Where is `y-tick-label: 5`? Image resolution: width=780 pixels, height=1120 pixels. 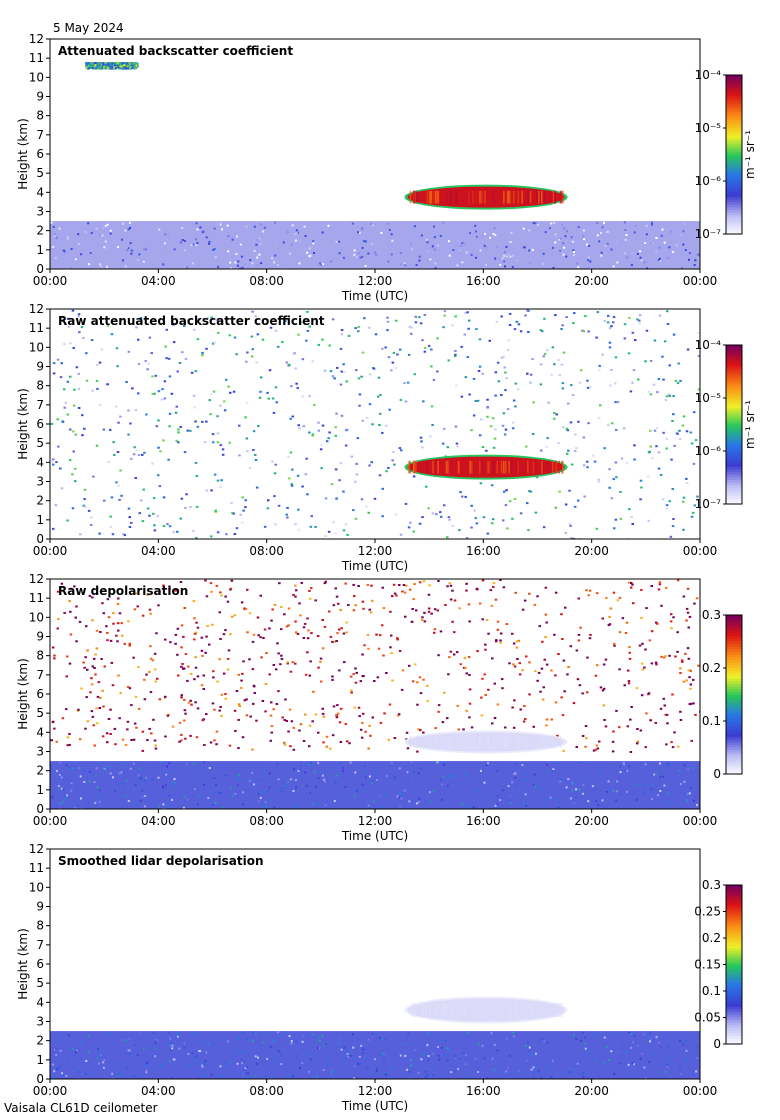 y-tick-label: 5 is located at coordinates (40, 173).